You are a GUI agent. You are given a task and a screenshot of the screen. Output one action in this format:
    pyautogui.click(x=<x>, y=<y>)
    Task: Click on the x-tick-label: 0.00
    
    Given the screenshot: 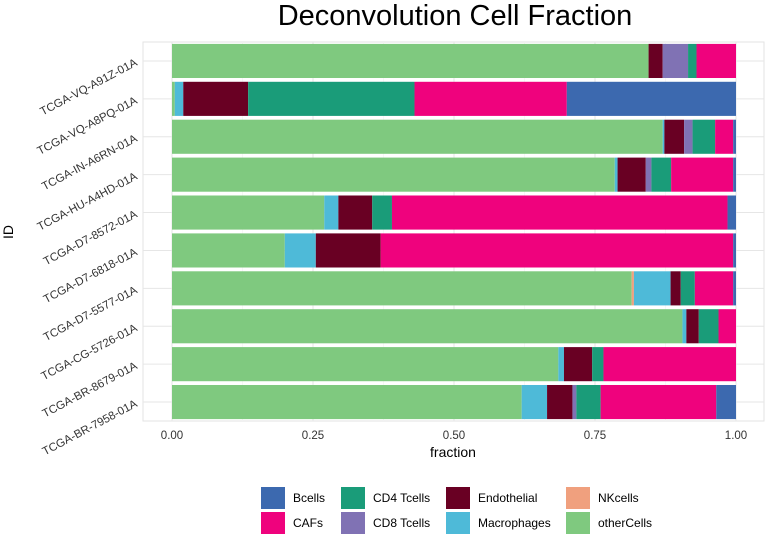 What is the action you would take?
    pyautogui.click(x=172, y=436)
    